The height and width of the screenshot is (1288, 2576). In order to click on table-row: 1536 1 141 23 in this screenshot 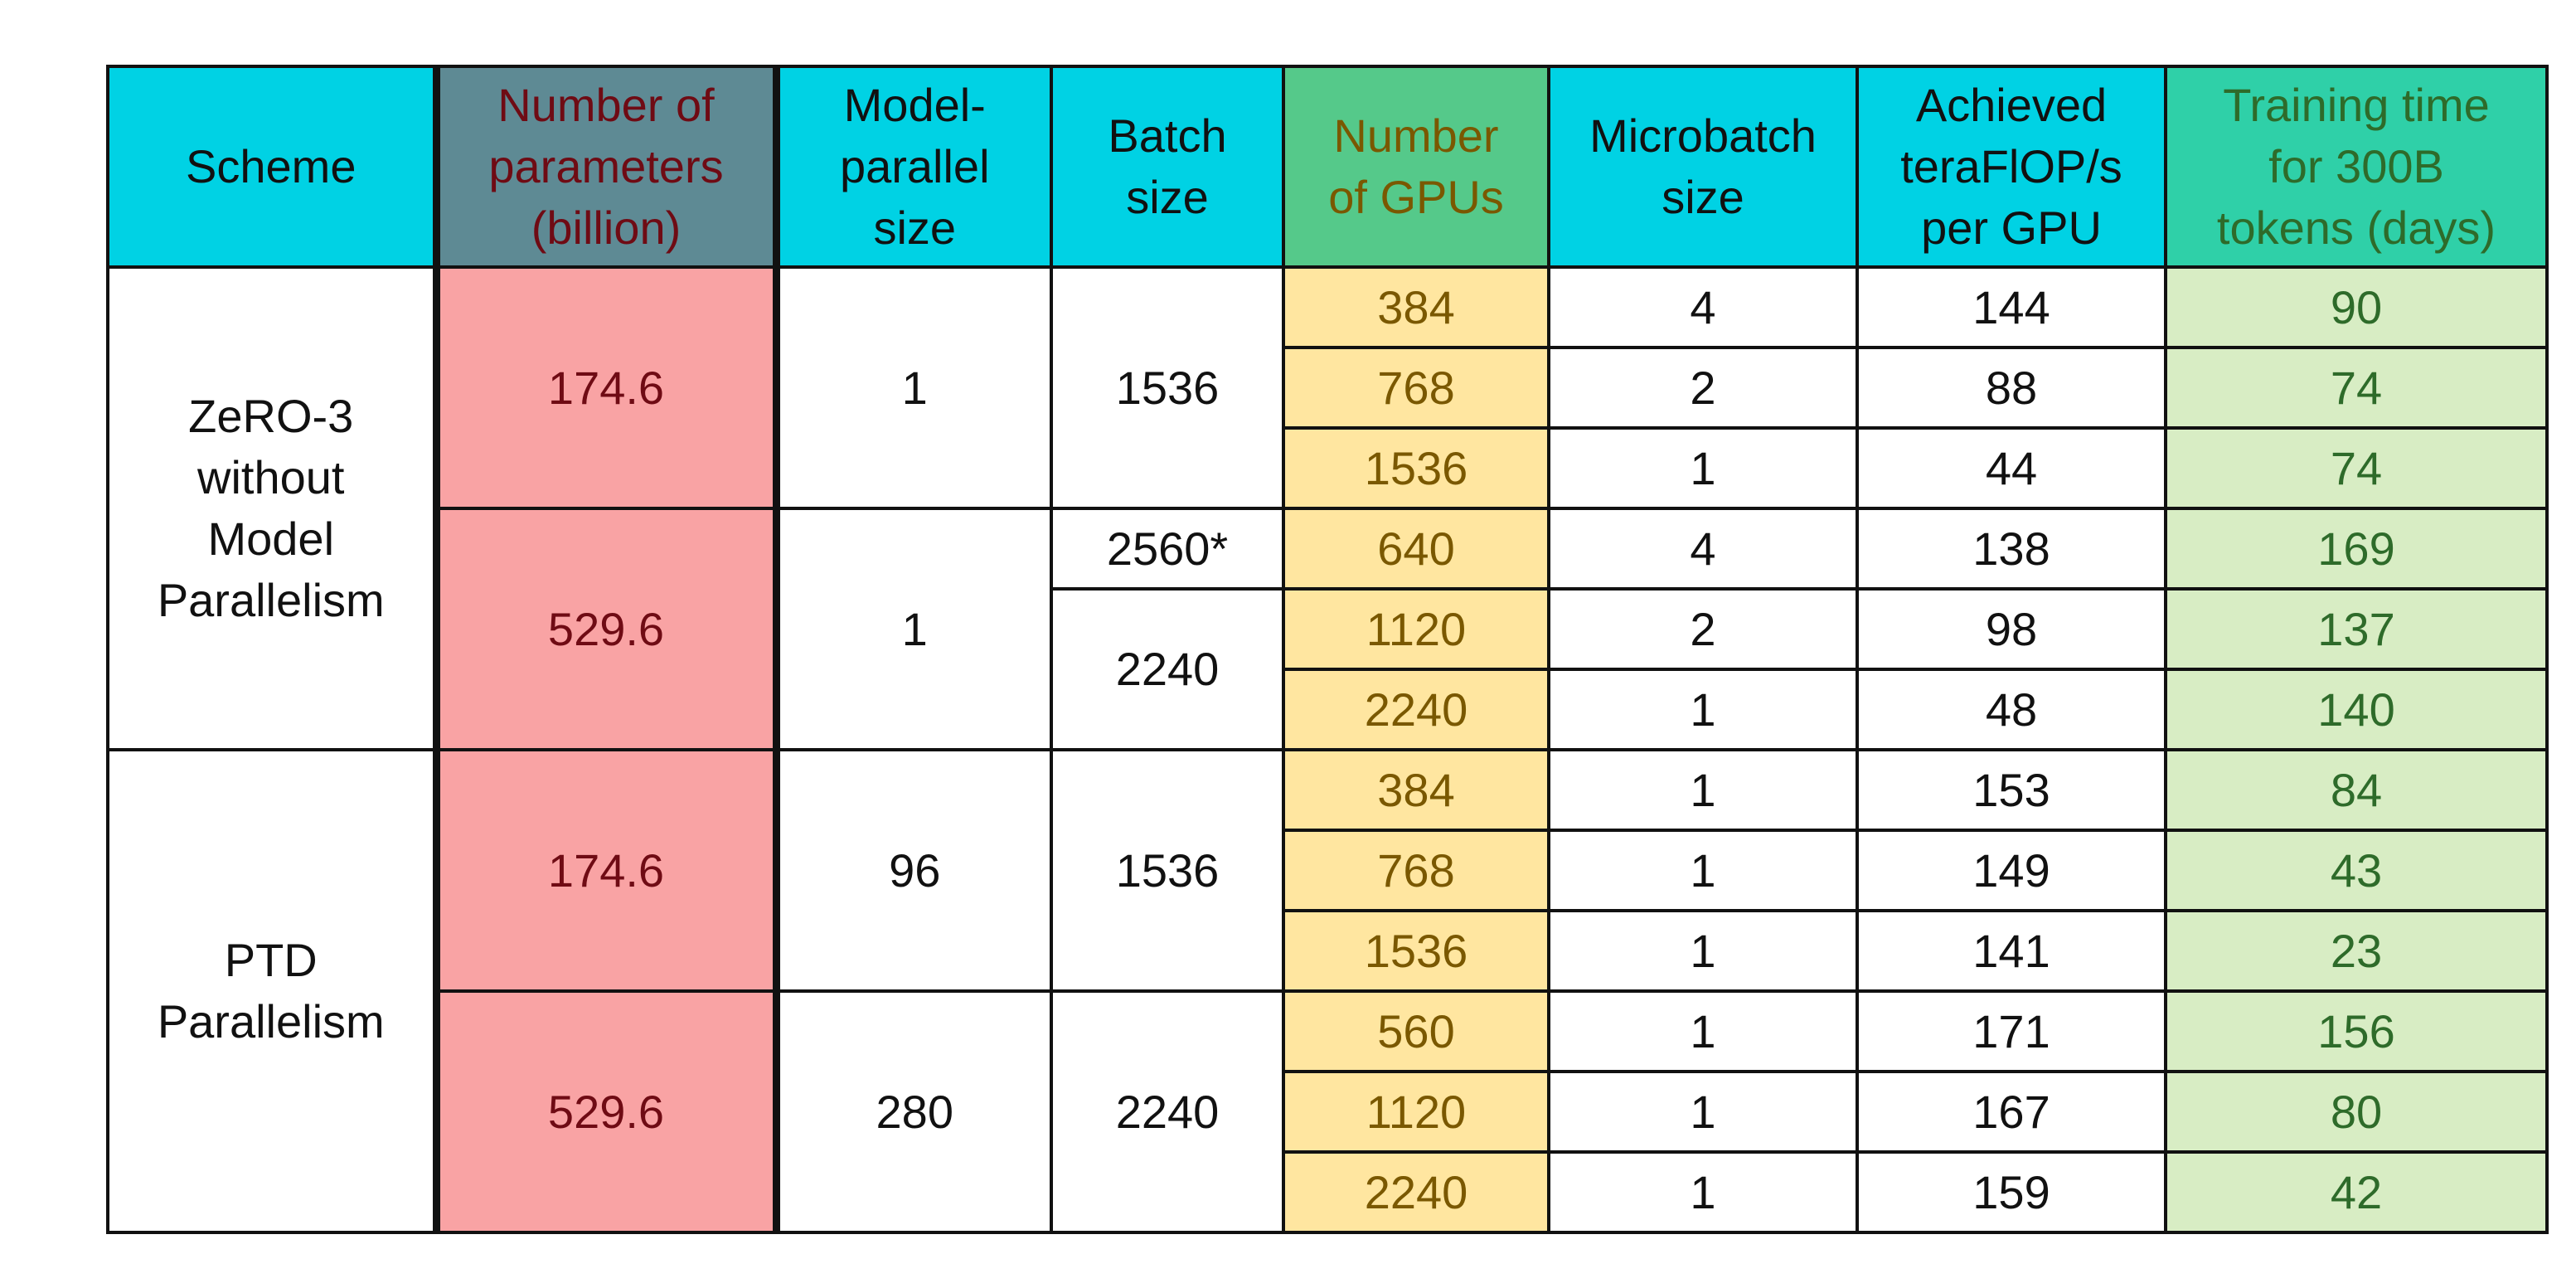, I will do `click(1328, 951)`.